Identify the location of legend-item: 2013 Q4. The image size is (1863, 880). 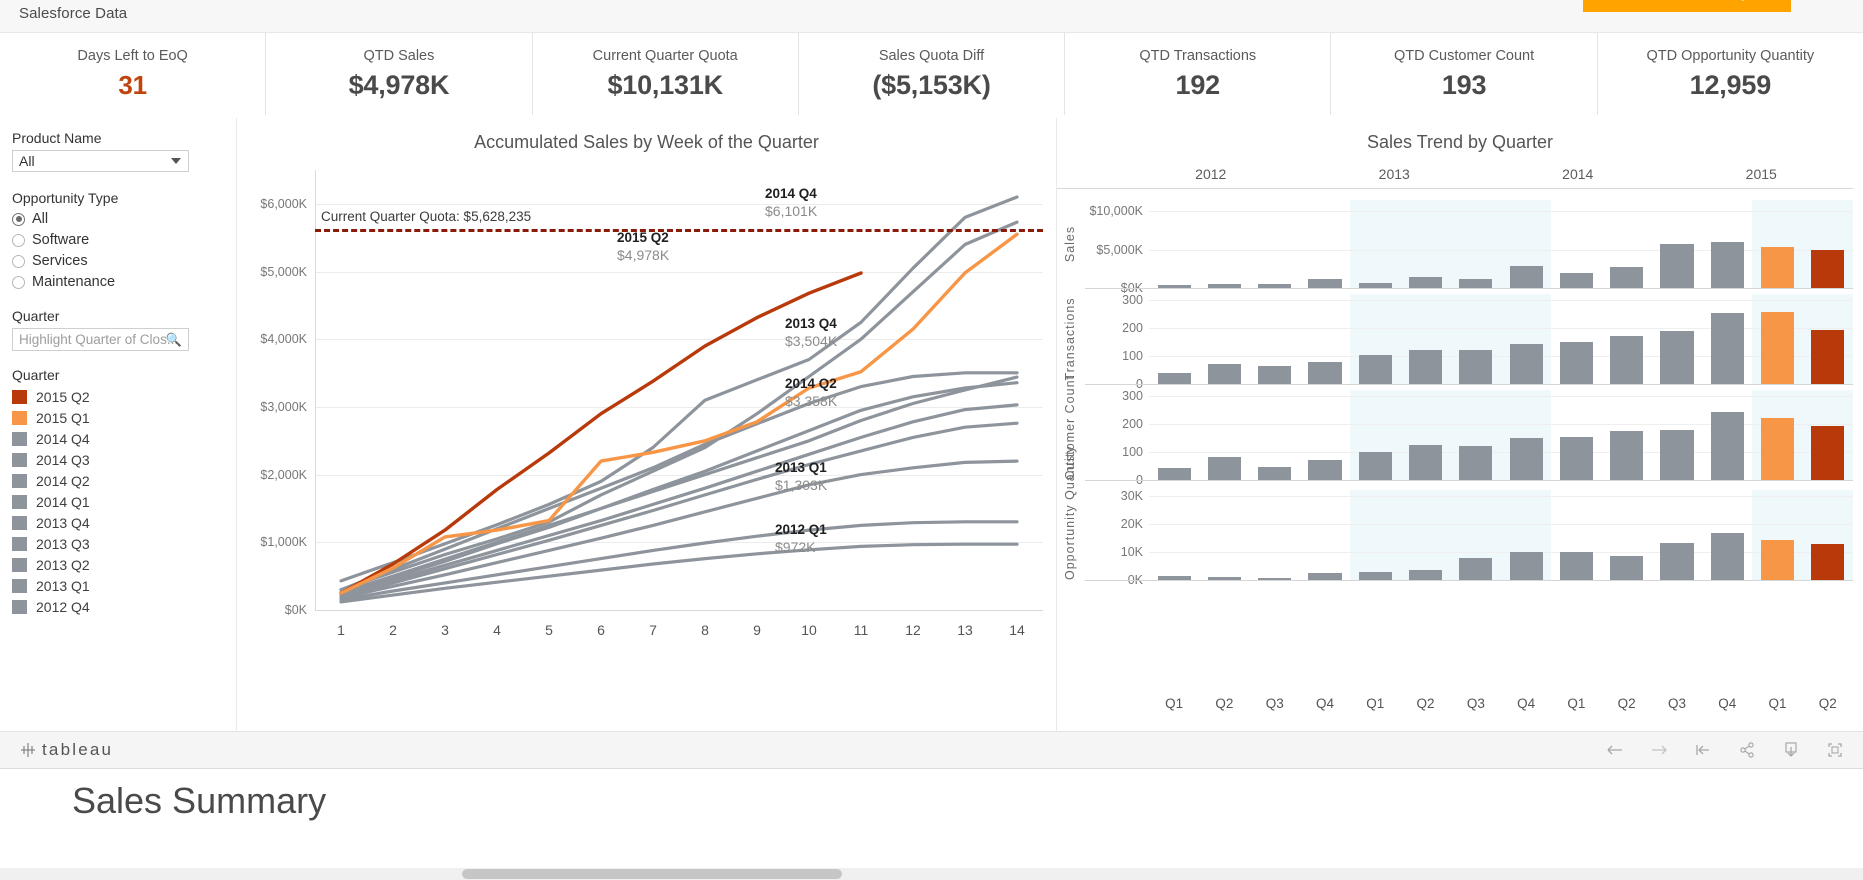
(117, 522).